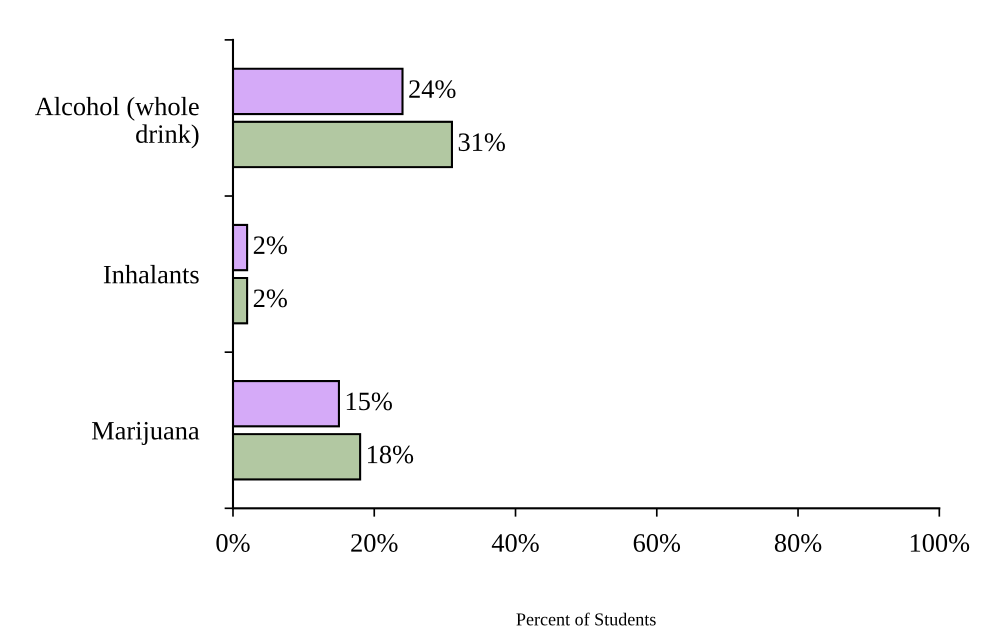 The image size is (981, 633). I want to click on data-label: 24%, so click(432, 89).